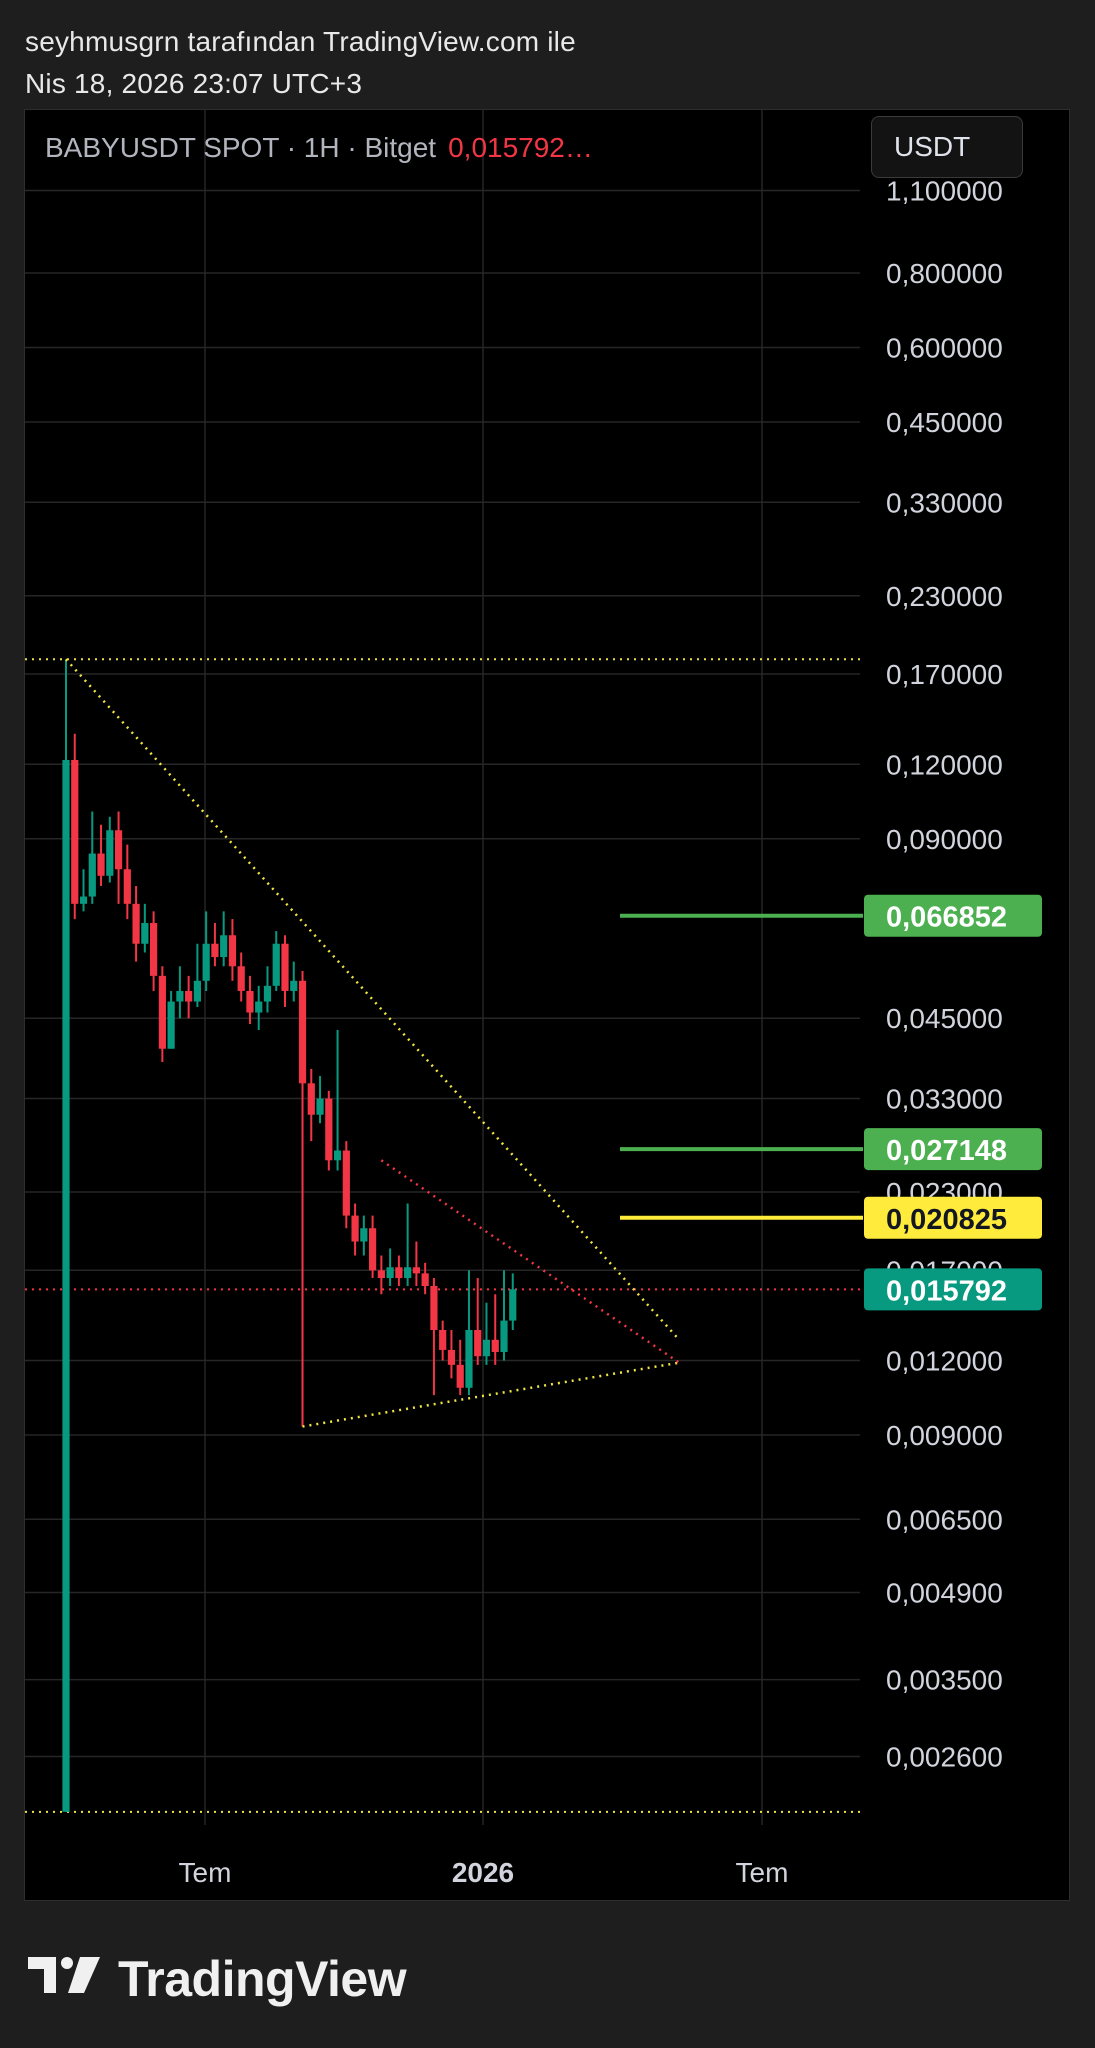 This screenshot has height=2048, width=1095. Describe the element at coordinates (64, 1975) in the screenshot. I see `tradingview-logo-icon` at that location.